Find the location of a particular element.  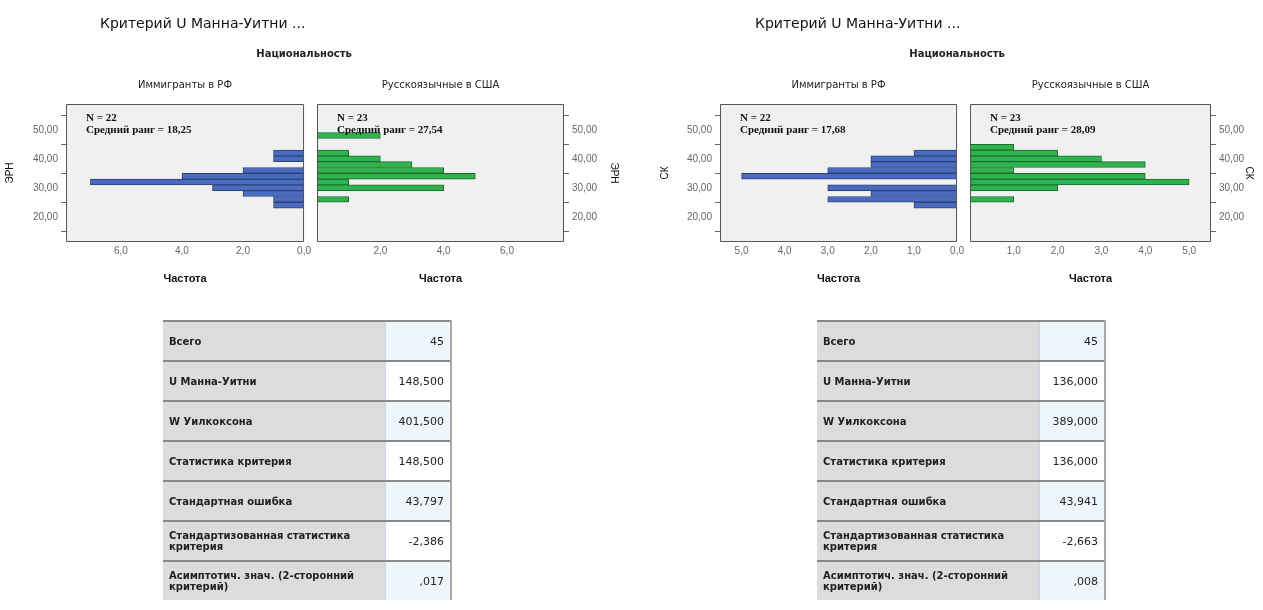

text: 43,941 is located at coordinates (1072, 501).